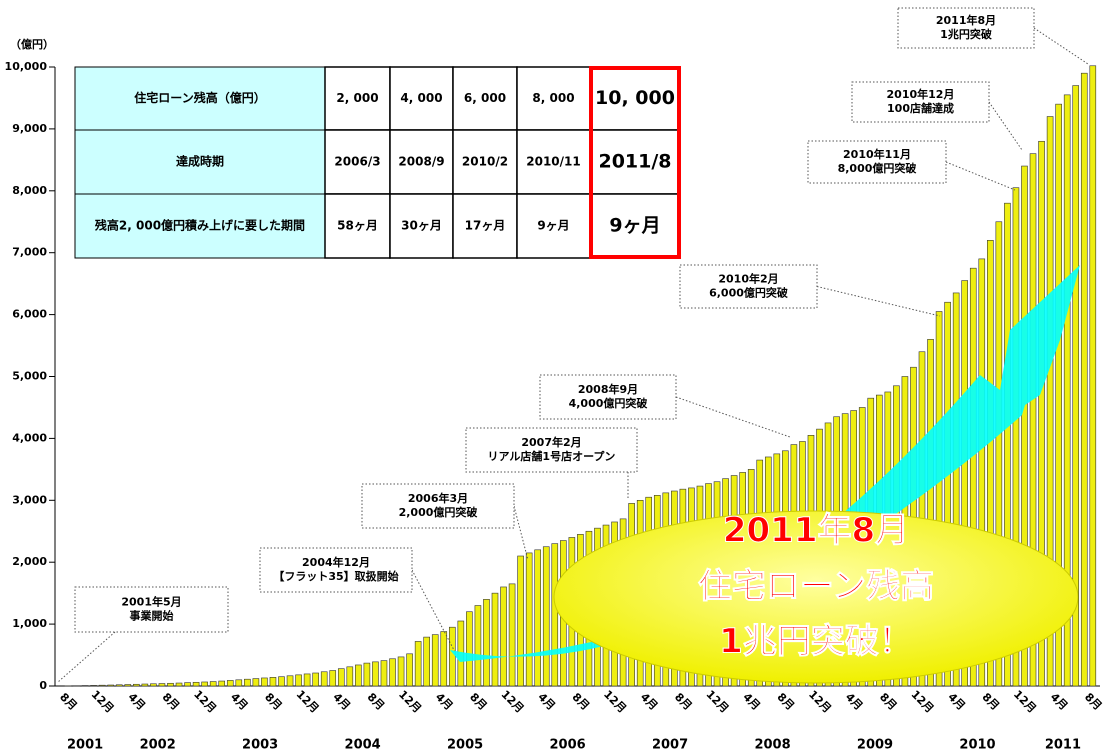 The width and height of the screenshot is (1106, 755). What do you see at coordinates (966, 34) in the screenshot?
I see `annotation-text: 1兆円突破` at bounding box center [966, 34].